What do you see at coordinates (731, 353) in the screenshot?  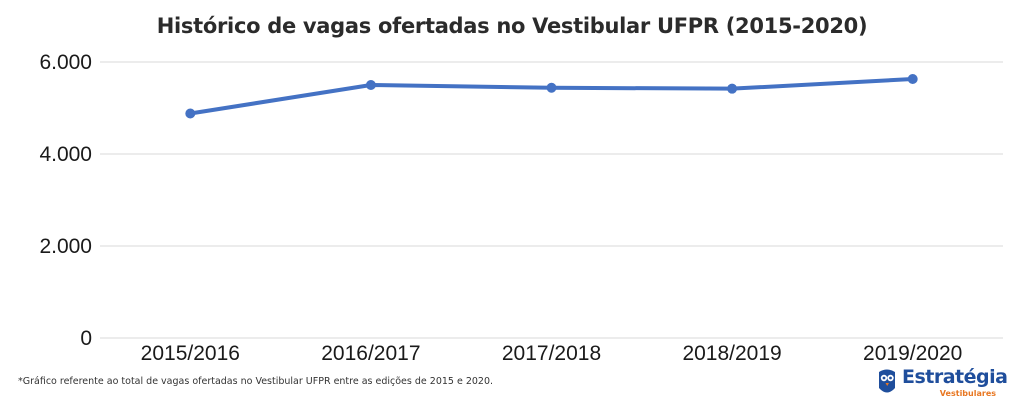 I see `x-tick-label: 2018/2019` at bounding box center [731, 353].